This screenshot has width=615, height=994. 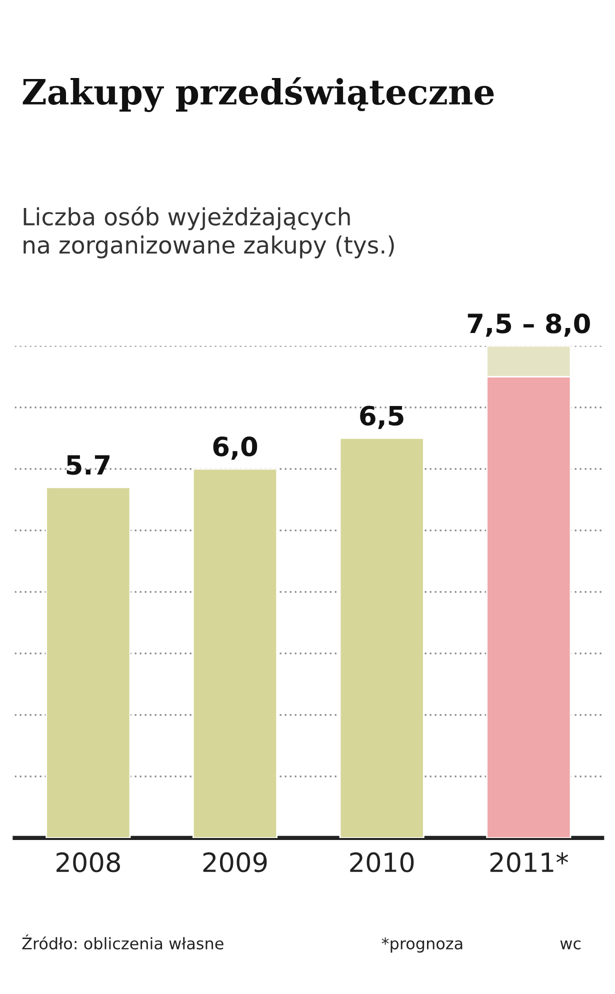 What do you see at coordinates (235, 448) in the screenshot?
I see `data-label: 6,0` at bounding box center [235, 448].